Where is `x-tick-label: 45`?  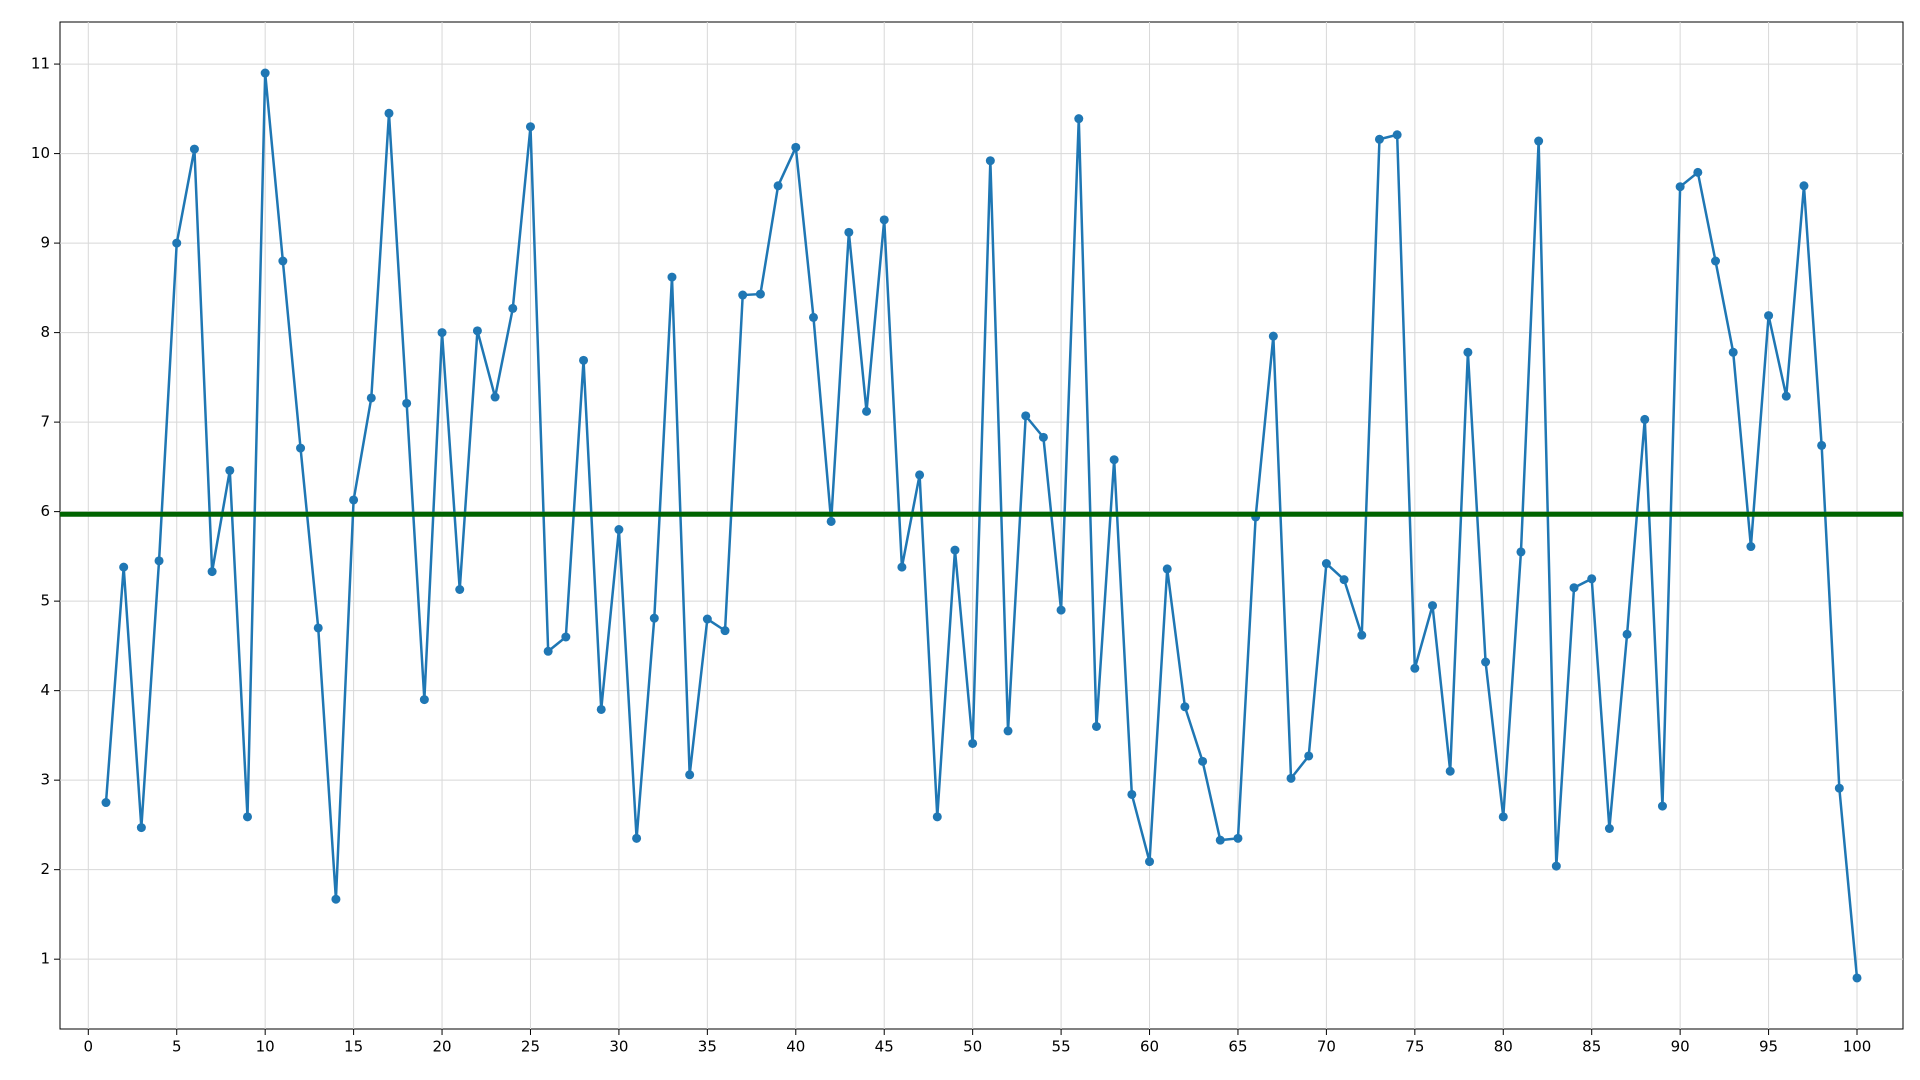 x-tick-label: 45 is located at coordinates (884, 1047).